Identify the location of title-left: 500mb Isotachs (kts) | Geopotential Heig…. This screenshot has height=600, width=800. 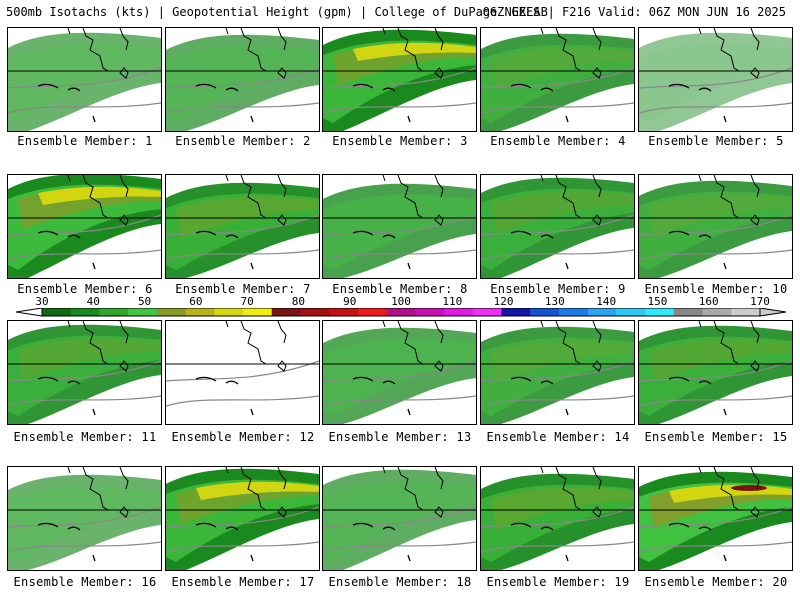
(277, 12).